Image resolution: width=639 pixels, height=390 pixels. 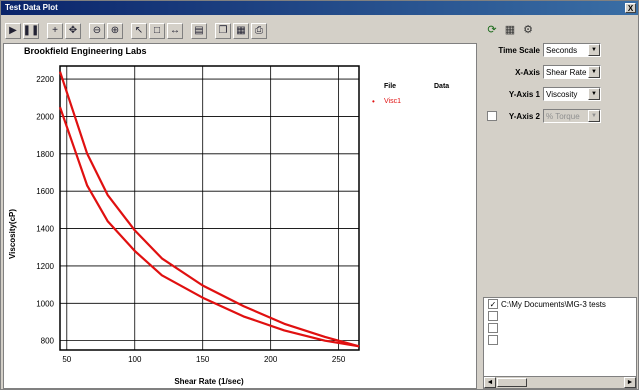 What do you see at coordinates (48, 341) in the screenshot?
I see `y-tick-label: 800` at bounding box center [48, 341].